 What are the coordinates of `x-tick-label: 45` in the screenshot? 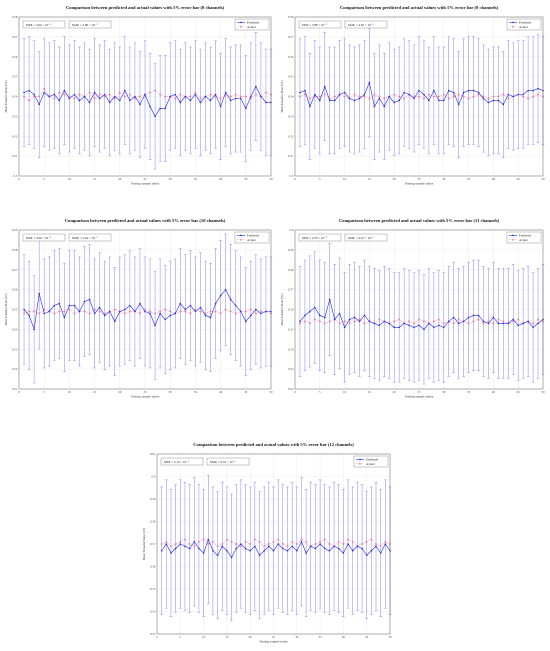 It's located at (519, 392).